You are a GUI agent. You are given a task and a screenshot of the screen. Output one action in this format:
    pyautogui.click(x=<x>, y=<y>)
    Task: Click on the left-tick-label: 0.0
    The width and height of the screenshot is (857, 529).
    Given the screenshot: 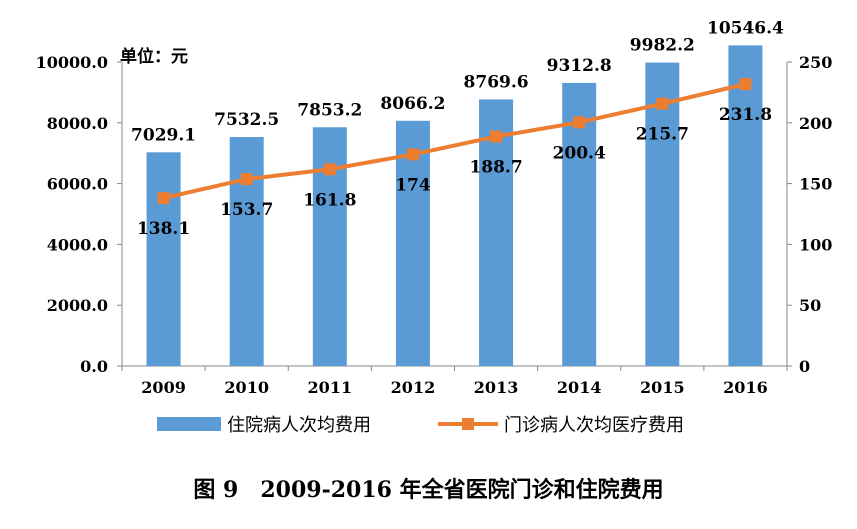 What is the action you would take?
    pyautogui.click(x=94, y=366)
    